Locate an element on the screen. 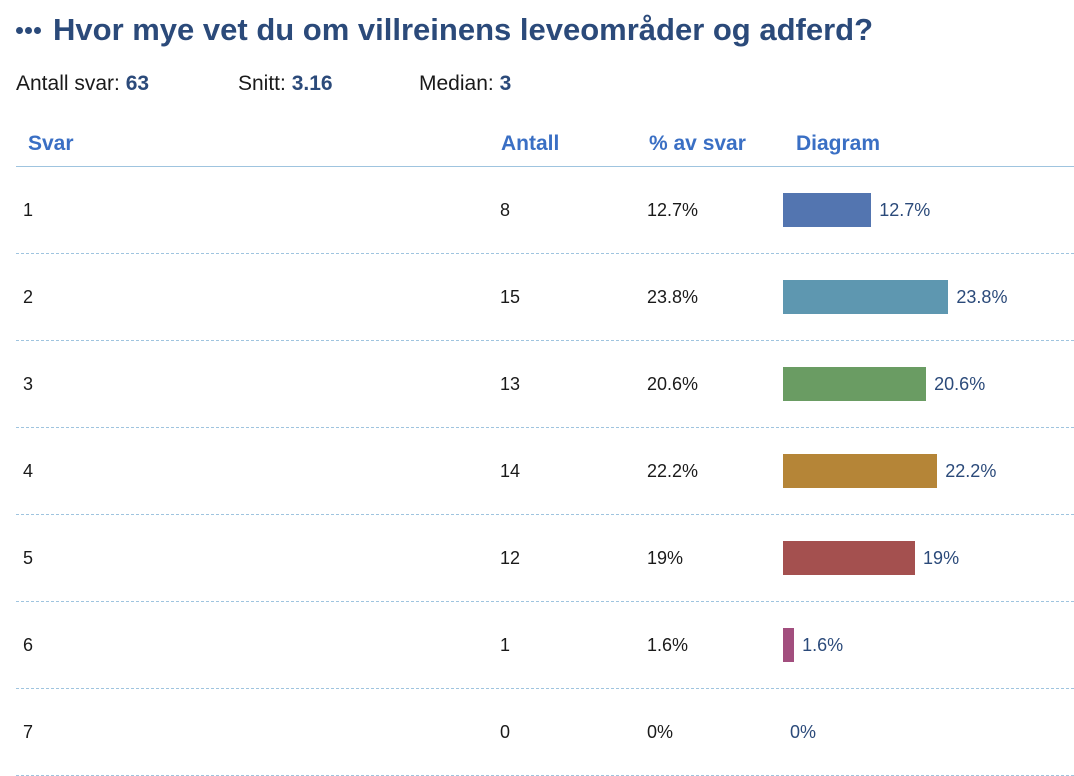  count-cell: 1 is located at coordinates (505, 645).